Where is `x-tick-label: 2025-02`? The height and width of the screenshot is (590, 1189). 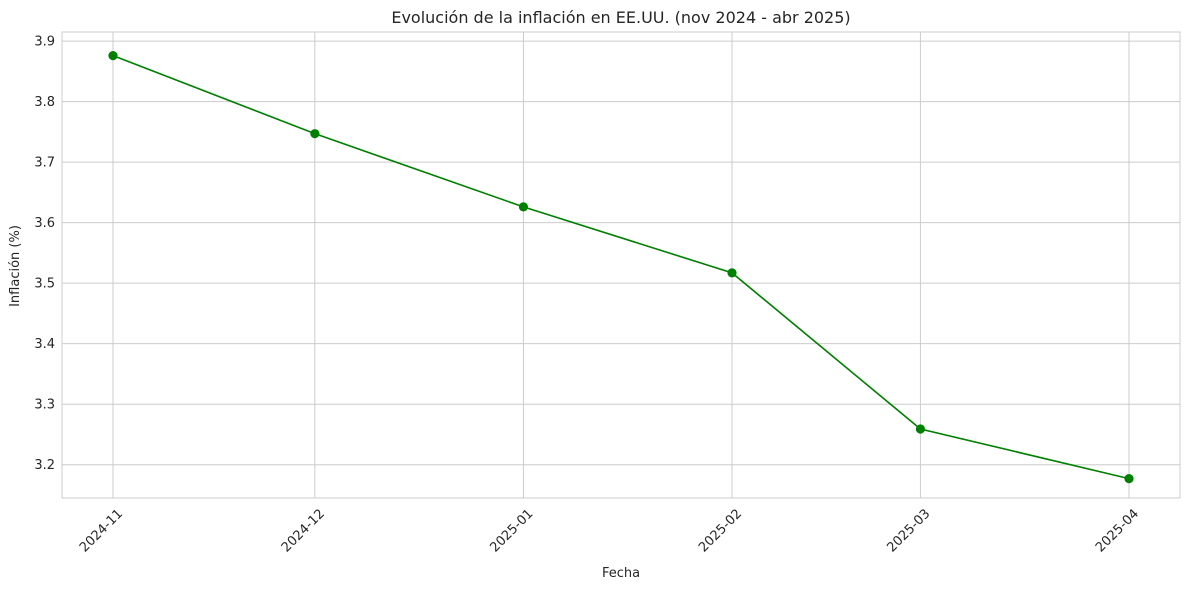 x-tick-label: 2025-02 is located at coordinates (720, 530).